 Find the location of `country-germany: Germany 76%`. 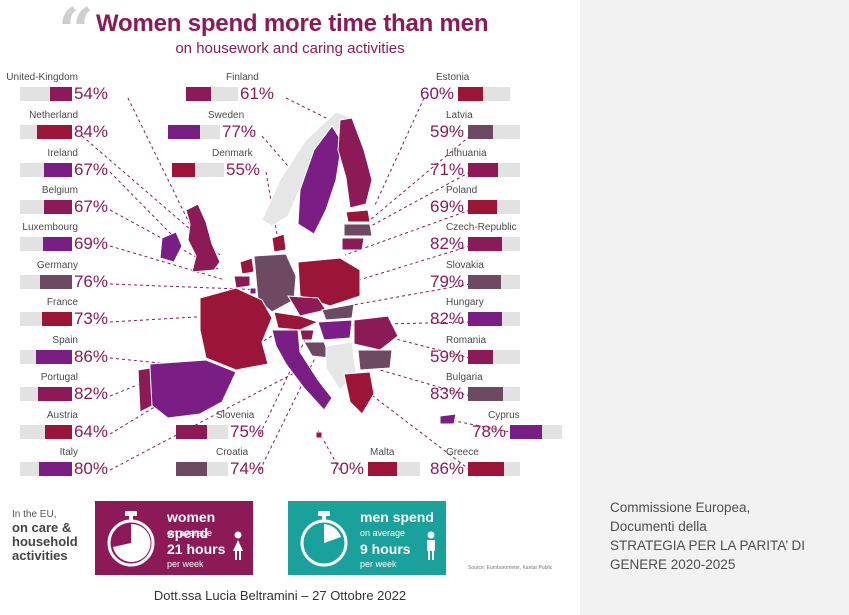

country-germany: Germany 76% is located at coordinates (54, 276).